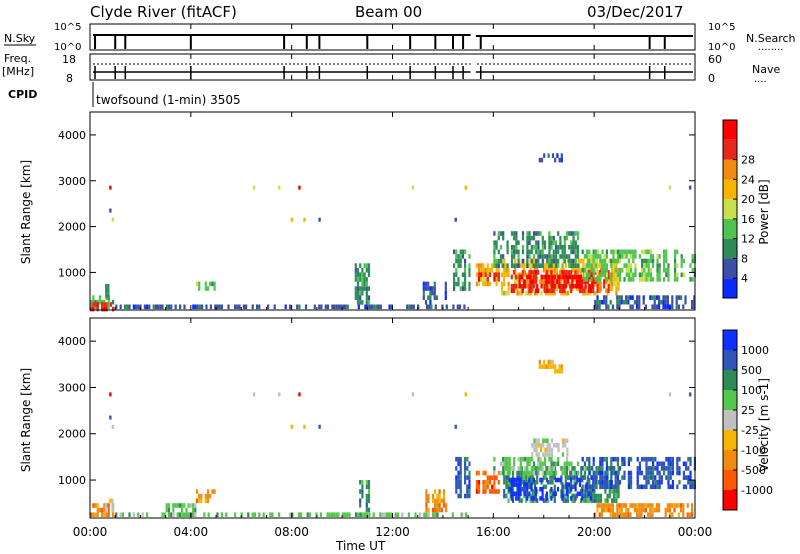 The width and height of the screenshot is (800, 554). Describe the element at coordinates (757, 490) in the screenshot. I see `colorbar-tick-label: -1000` at that location.